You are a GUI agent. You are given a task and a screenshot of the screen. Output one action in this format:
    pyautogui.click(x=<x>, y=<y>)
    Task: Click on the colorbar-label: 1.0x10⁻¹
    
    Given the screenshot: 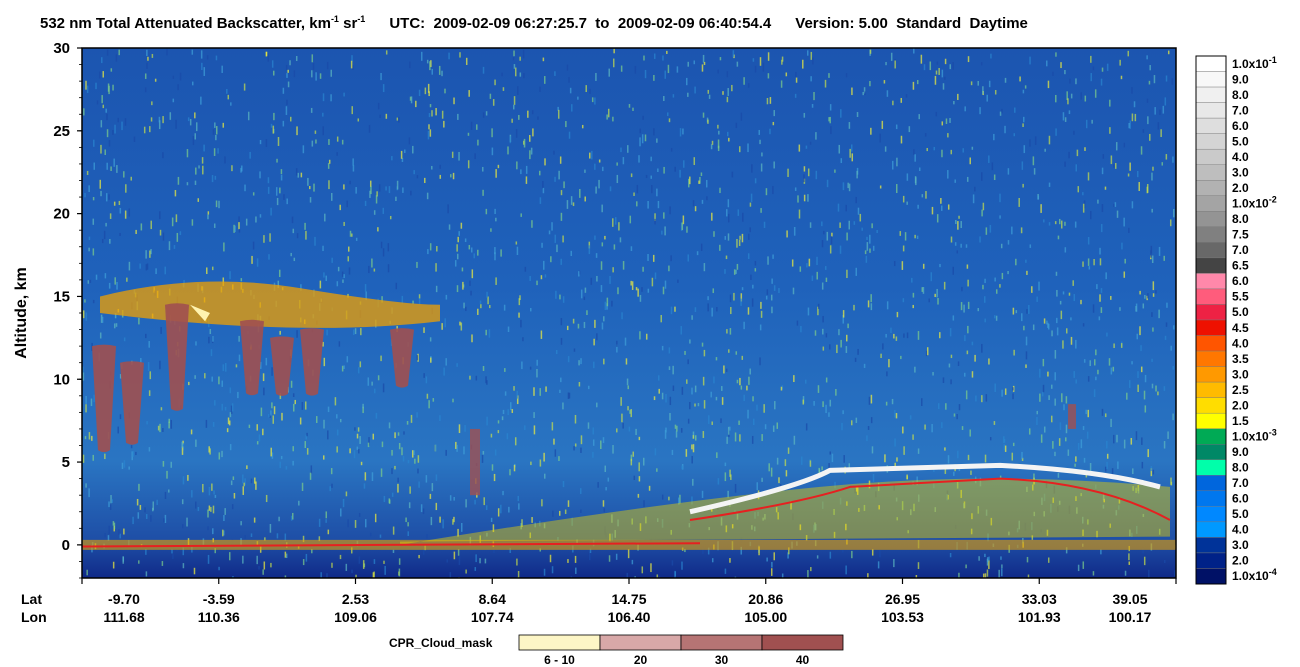 What is the action you would take?
    pyautogui.click(x=1254, y=63)
    